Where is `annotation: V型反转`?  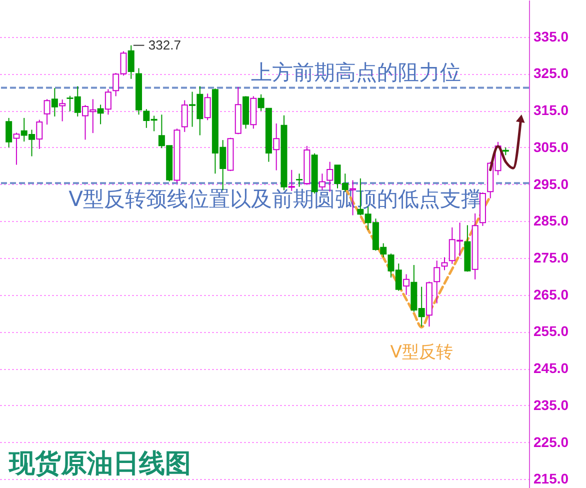
annotation: V型反转 is located at coordinates (421, 352).